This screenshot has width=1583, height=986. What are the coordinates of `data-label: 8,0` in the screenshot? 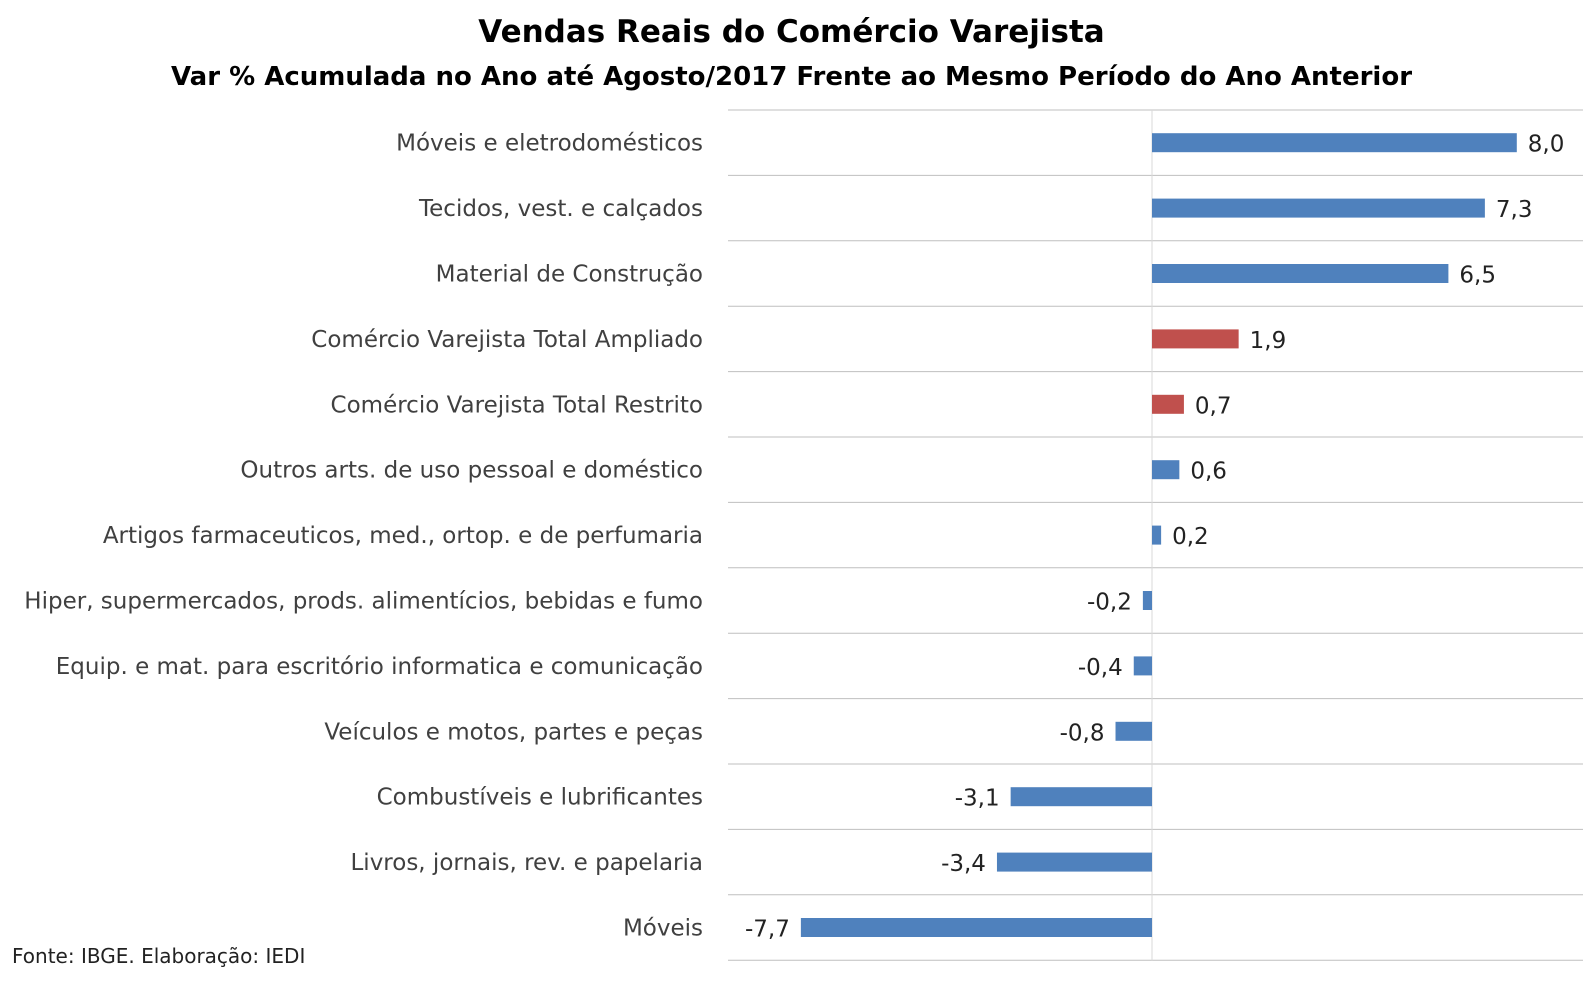 It's located at (1546, 145).